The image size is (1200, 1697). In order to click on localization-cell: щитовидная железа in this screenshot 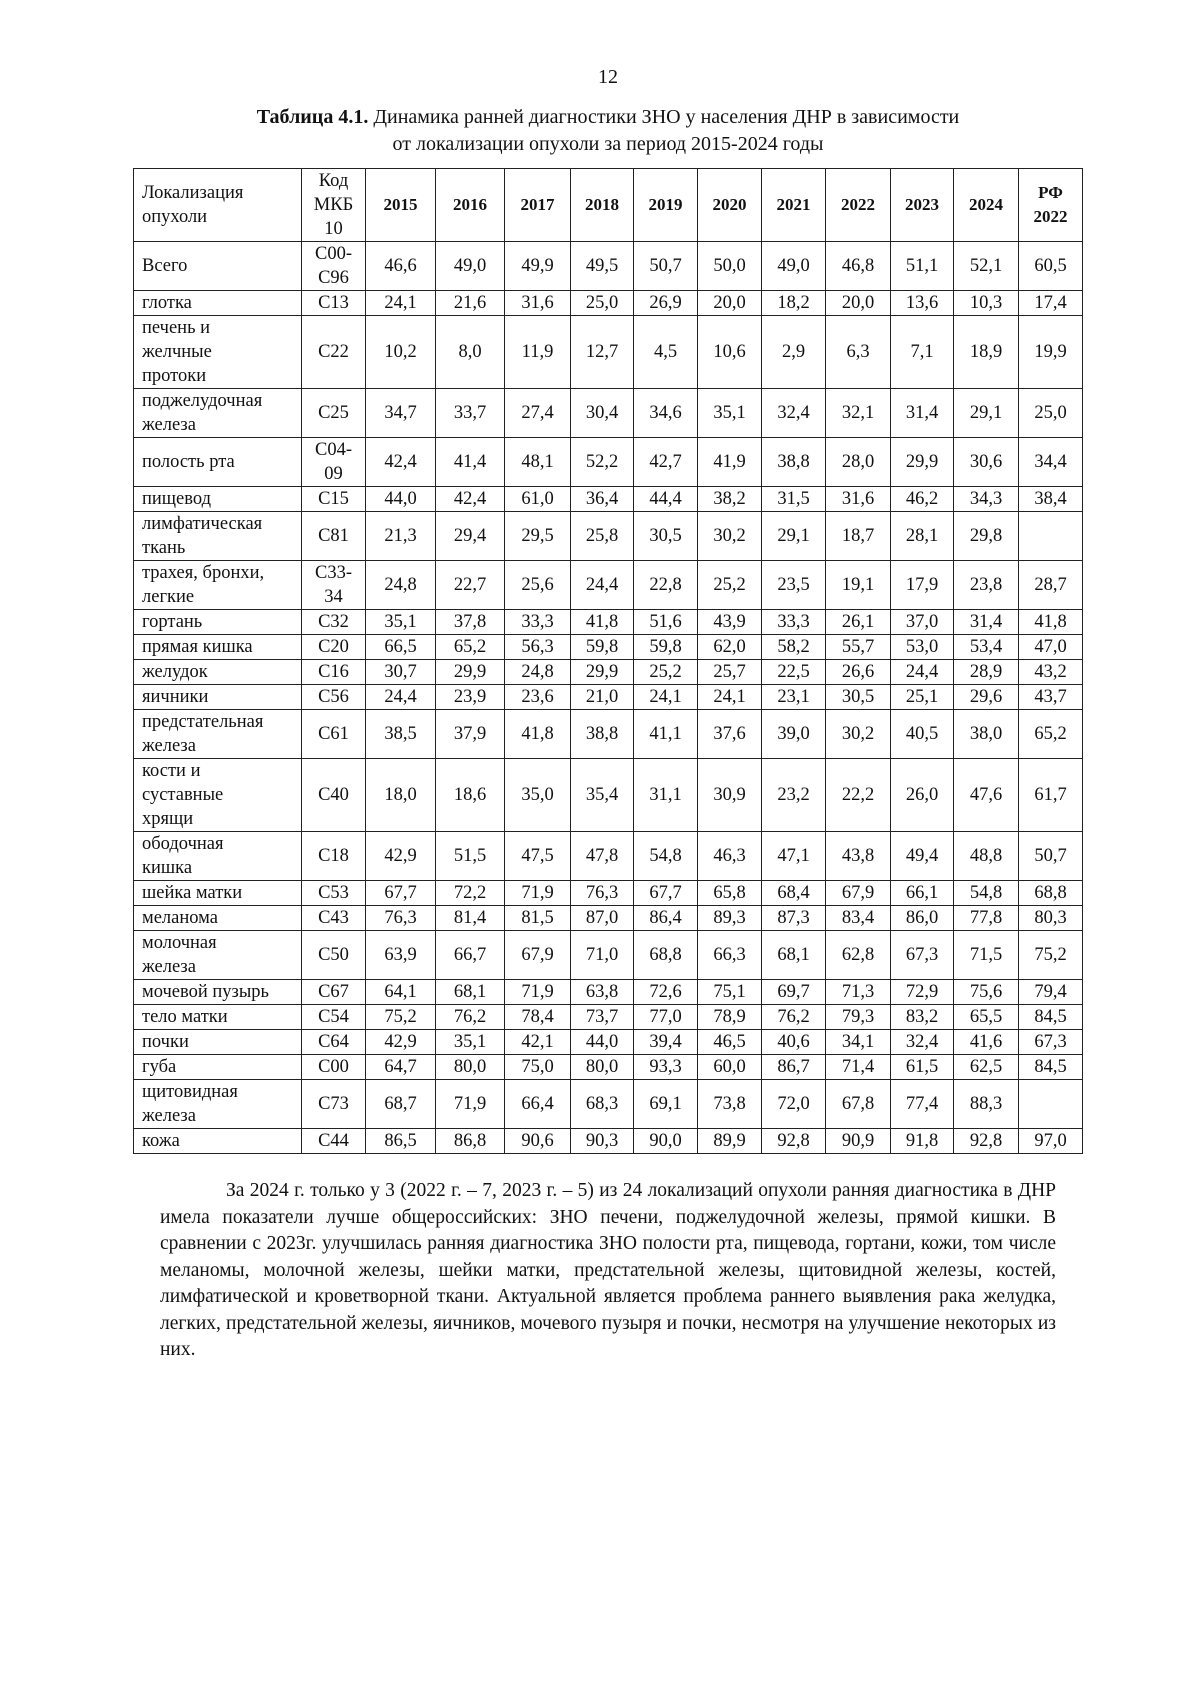, I will do `click(217, 1104)`.